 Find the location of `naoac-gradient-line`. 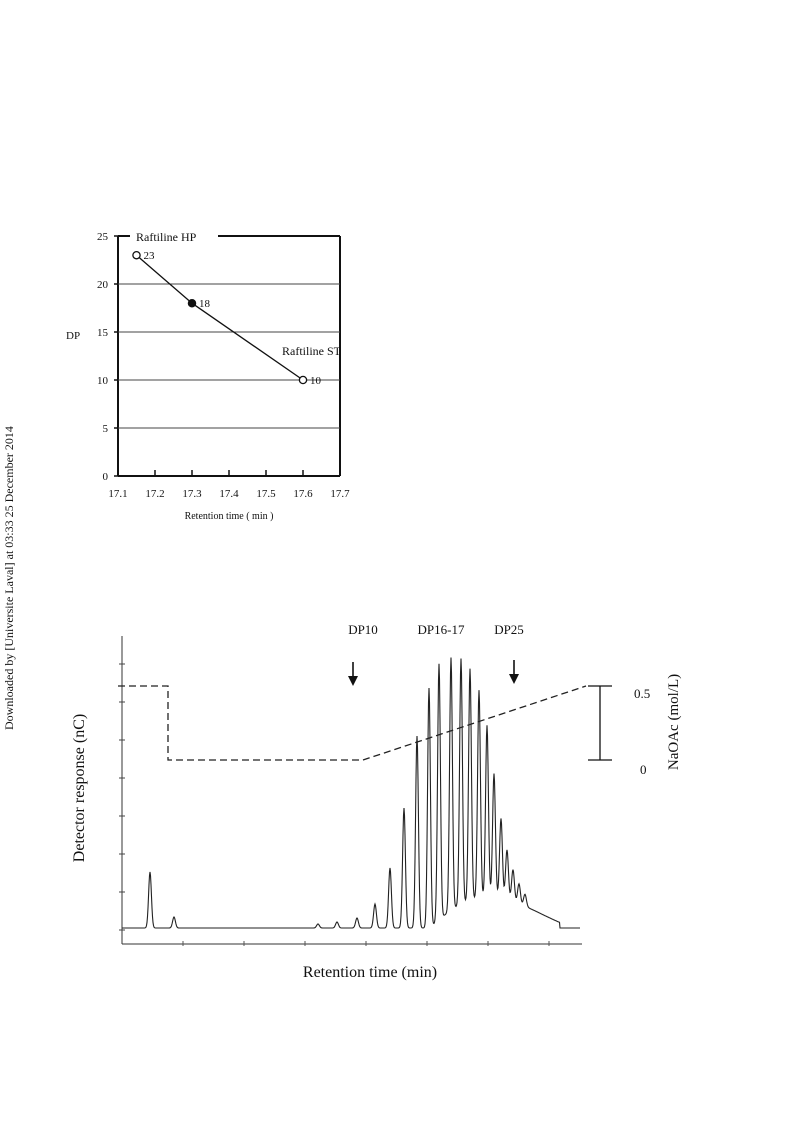

naoac-gradient-line is located at coordinates (352, 723).